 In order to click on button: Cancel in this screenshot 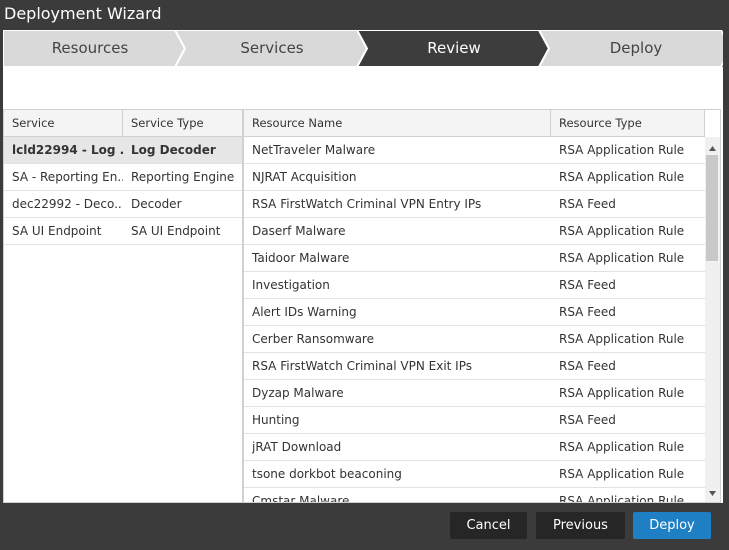, I will do `click(488, 525)`.